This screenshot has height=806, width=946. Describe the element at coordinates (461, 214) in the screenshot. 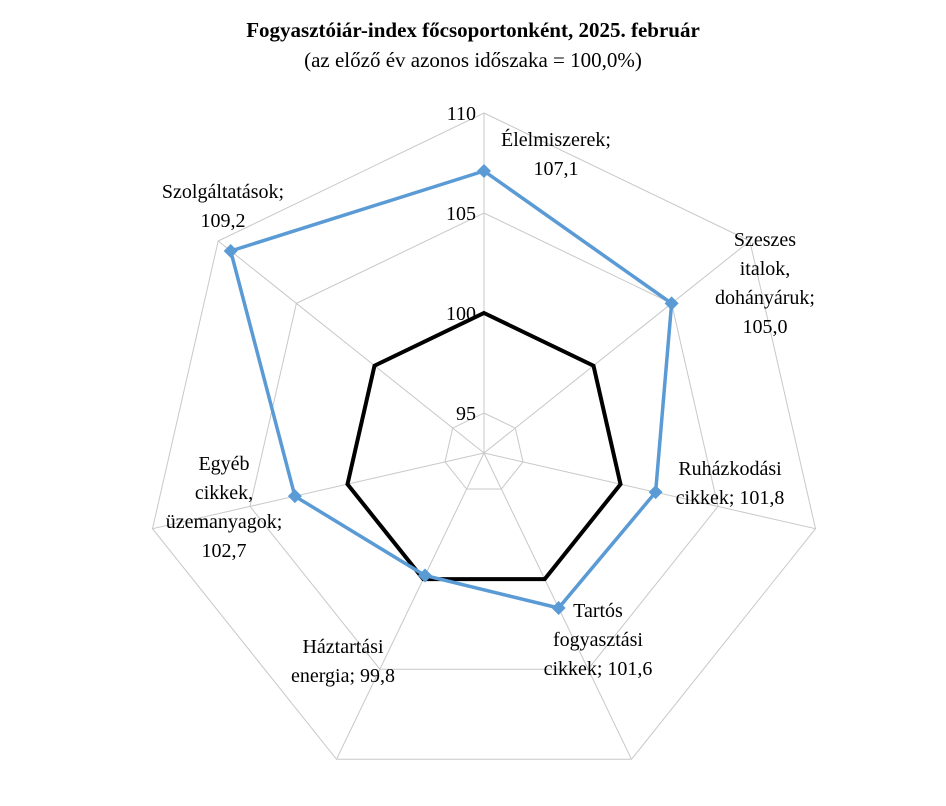

I see `tick-label: 105` at that location.